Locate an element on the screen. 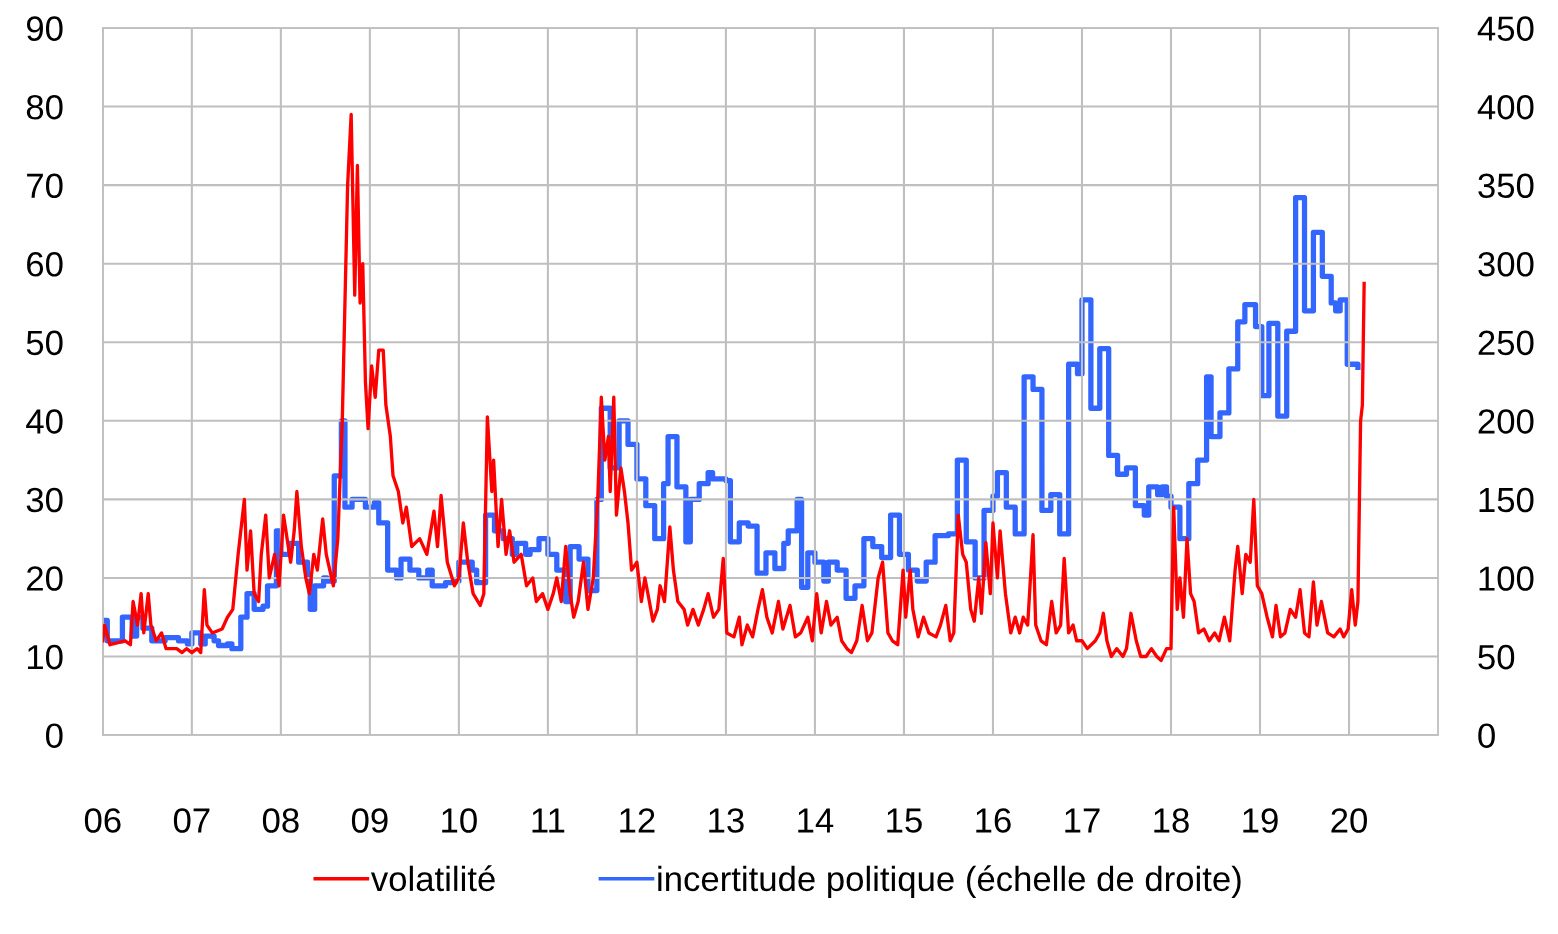  x-tick-label: 17 is located at coordinates (1082, 820).